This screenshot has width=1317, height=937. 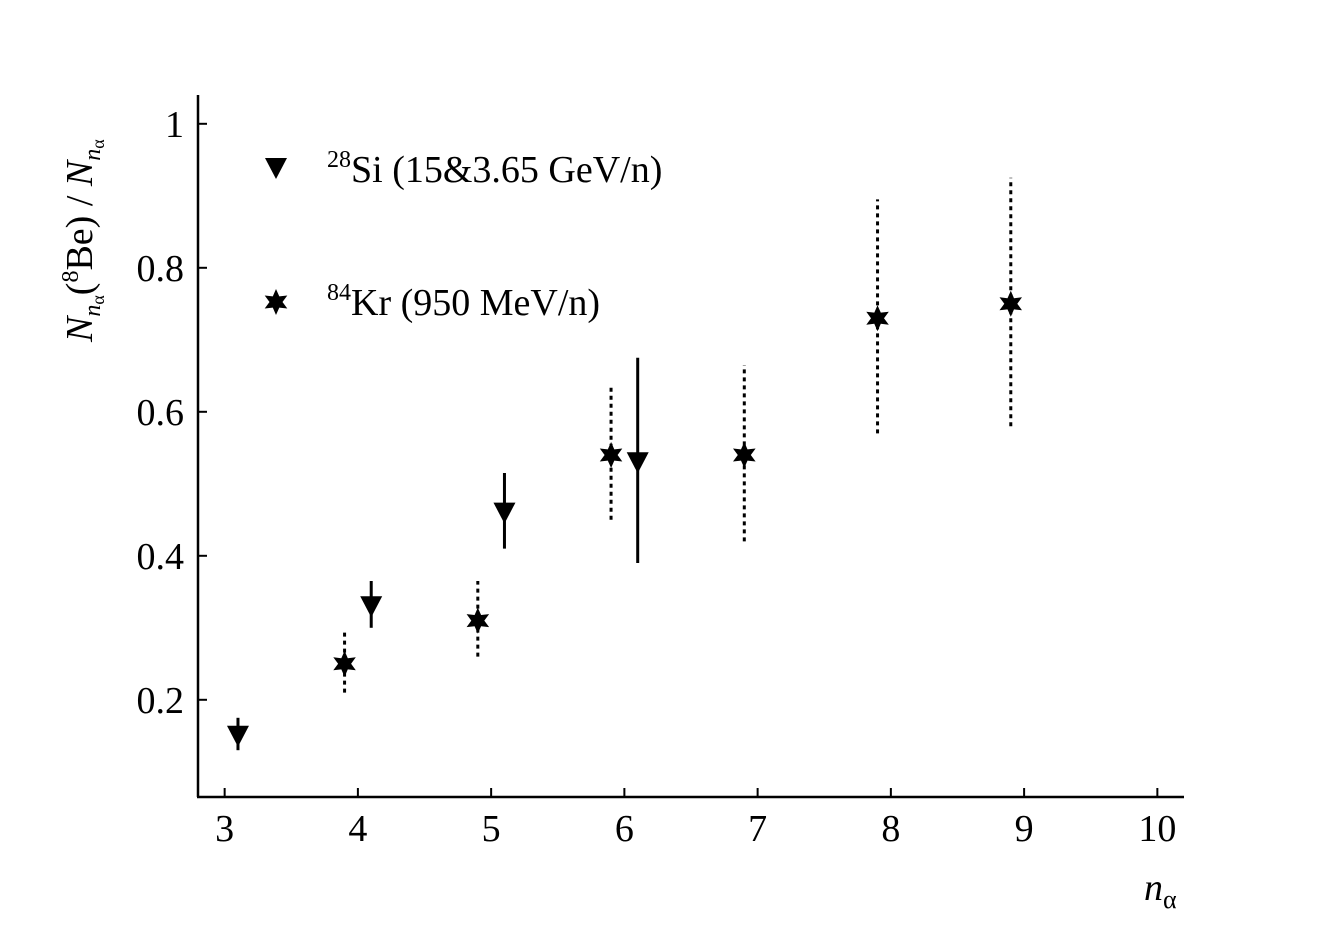 What do you see at coordinates (98, 144) in the screenshot?
I see `y-axis-label-sub-alpha2: α` at bounding box center [98, 144].